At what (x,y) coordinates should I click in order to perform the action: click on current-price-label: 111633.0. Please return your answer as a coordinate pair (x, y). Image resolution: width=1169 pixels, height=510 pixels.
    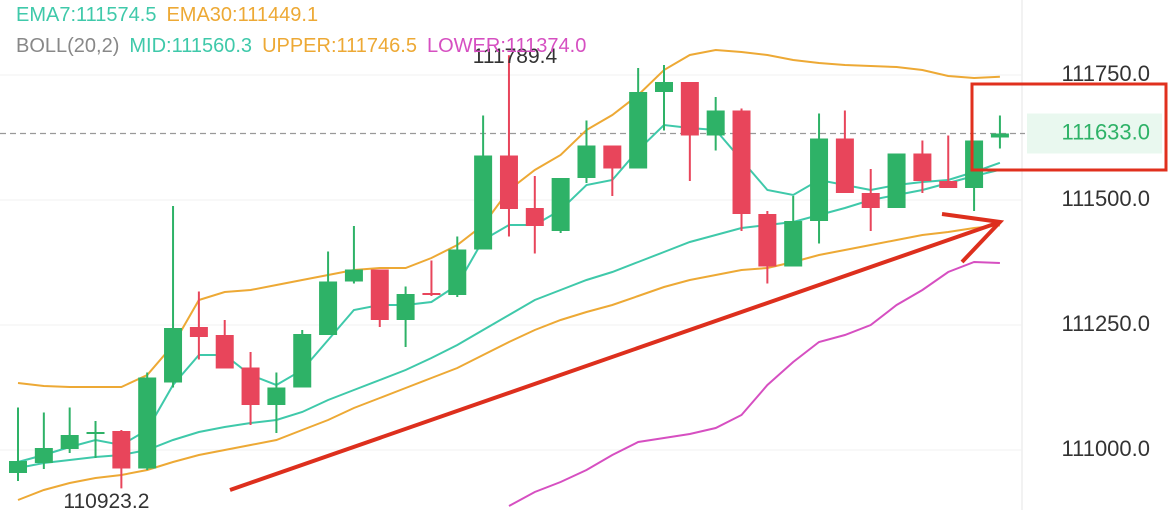
    Looking at the image, I should click on (1106, 131).